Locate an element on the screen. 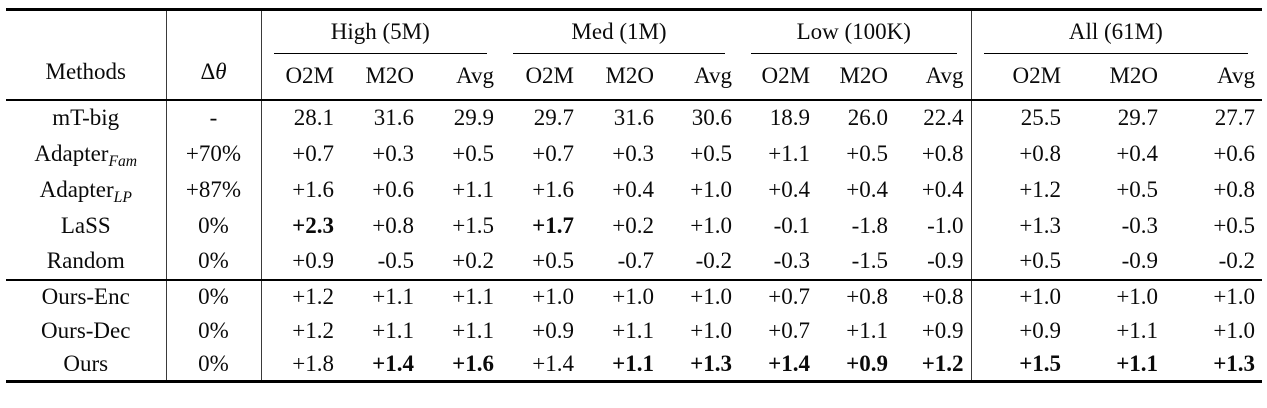 Image resolution: width=1267 pixels, height=408 pixels. value-cell: +0.2 is located at coordinates (473, 261).